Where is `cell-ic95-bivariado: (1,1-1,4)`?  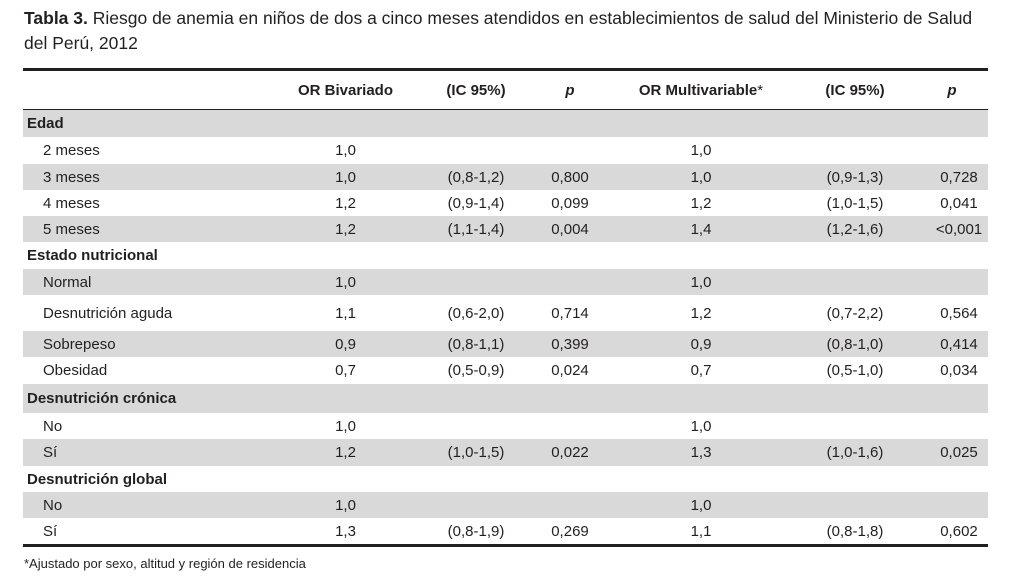
cell-ic95-bivariado: (1,1-1,4) is located at coordinates (476, 229).